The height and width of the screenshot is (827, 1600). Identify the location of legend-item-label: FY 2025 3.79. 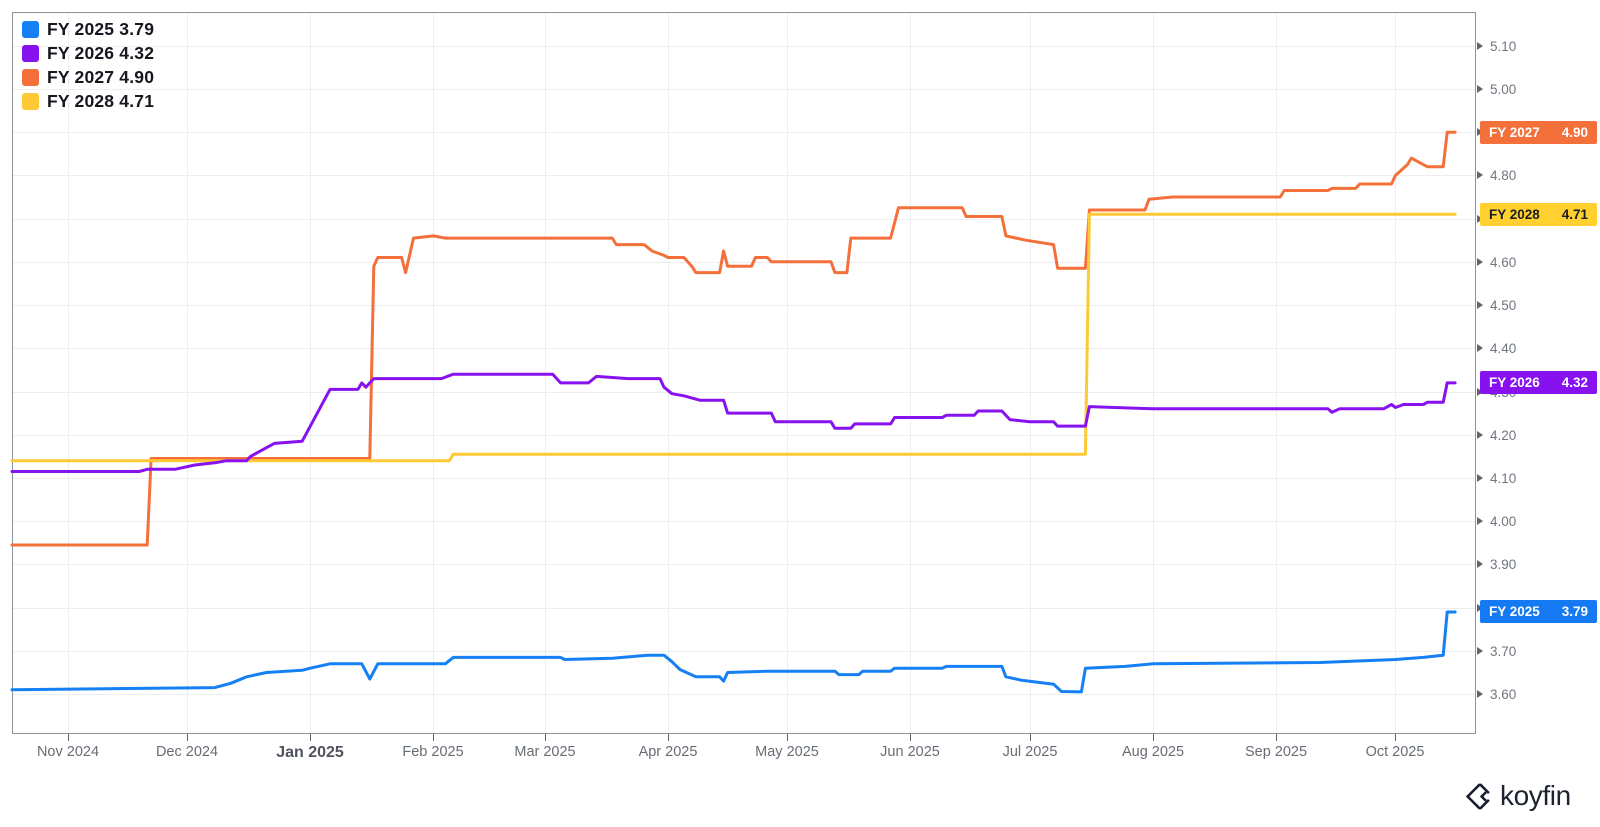
(101, 28).